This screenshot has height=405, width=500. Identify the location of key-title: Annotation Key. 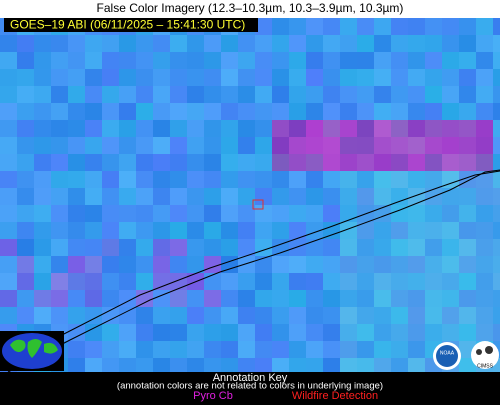
(250, 378).